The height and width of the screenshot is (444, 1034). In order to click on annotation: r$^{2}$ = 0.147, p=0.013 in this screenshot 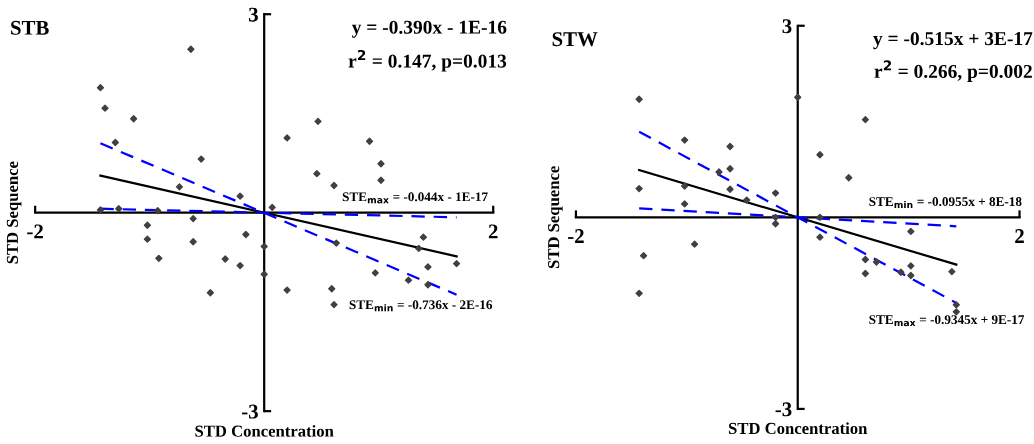, I will do `click(427, 60)`.